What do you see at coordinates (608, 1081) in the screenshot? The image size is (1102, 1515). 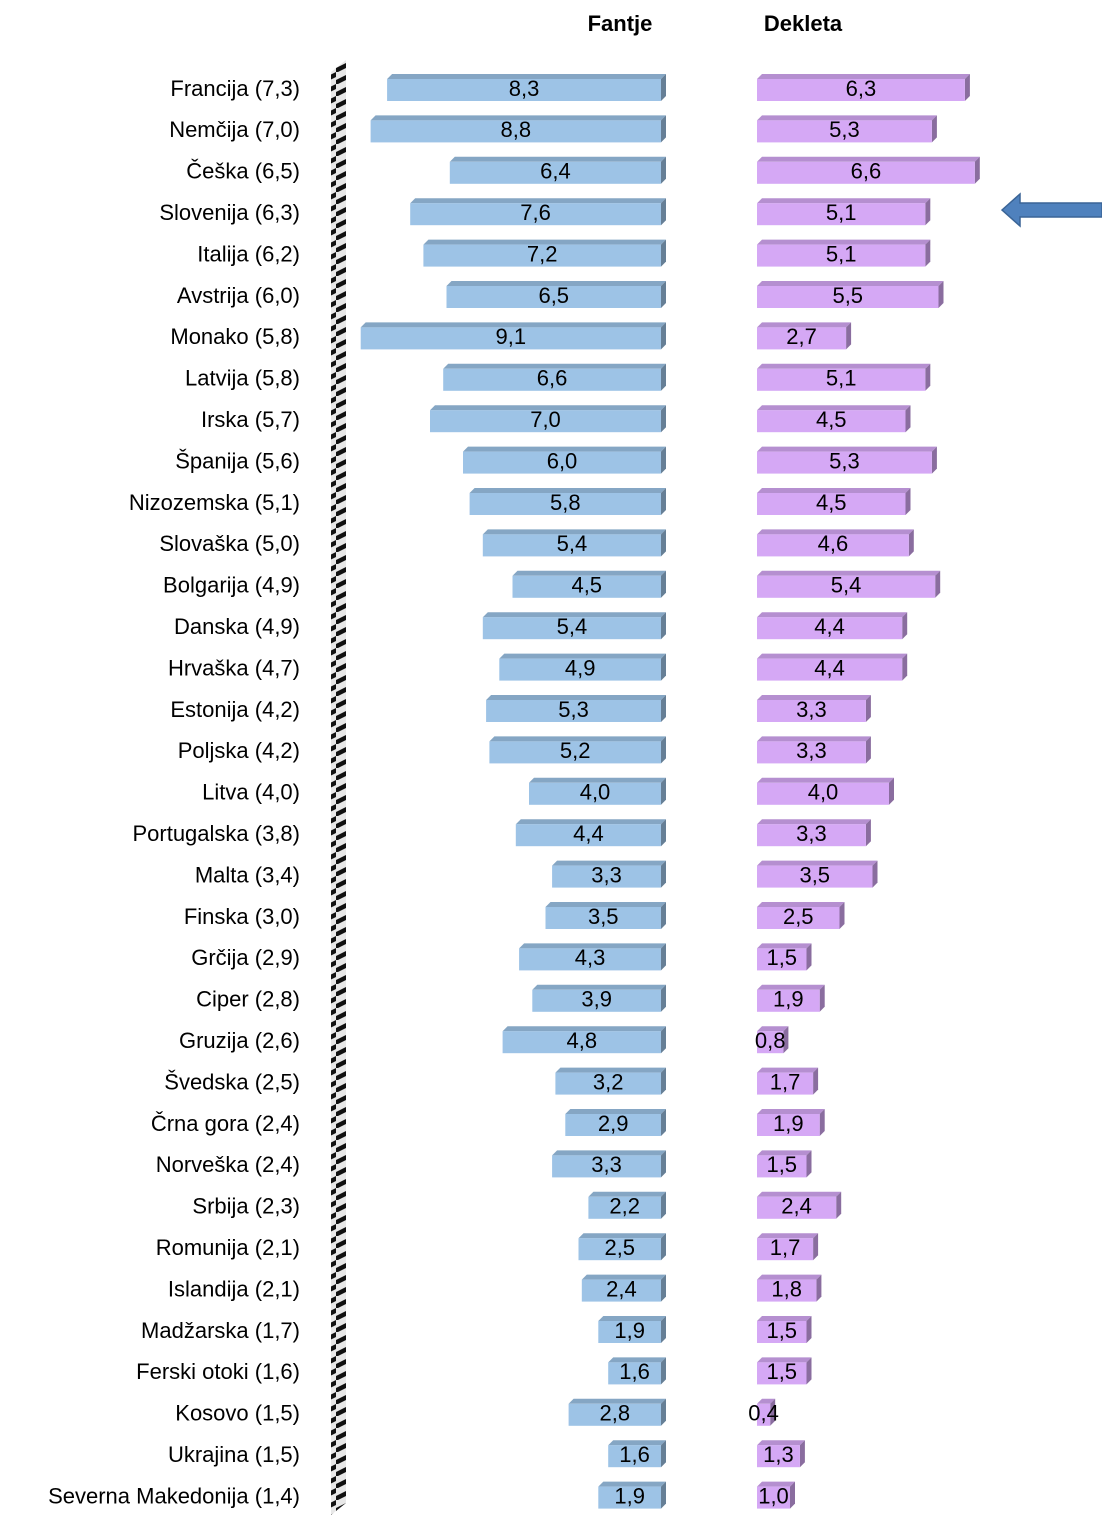 I see `value-label: 3,2` at bounding box center [608, 1081].